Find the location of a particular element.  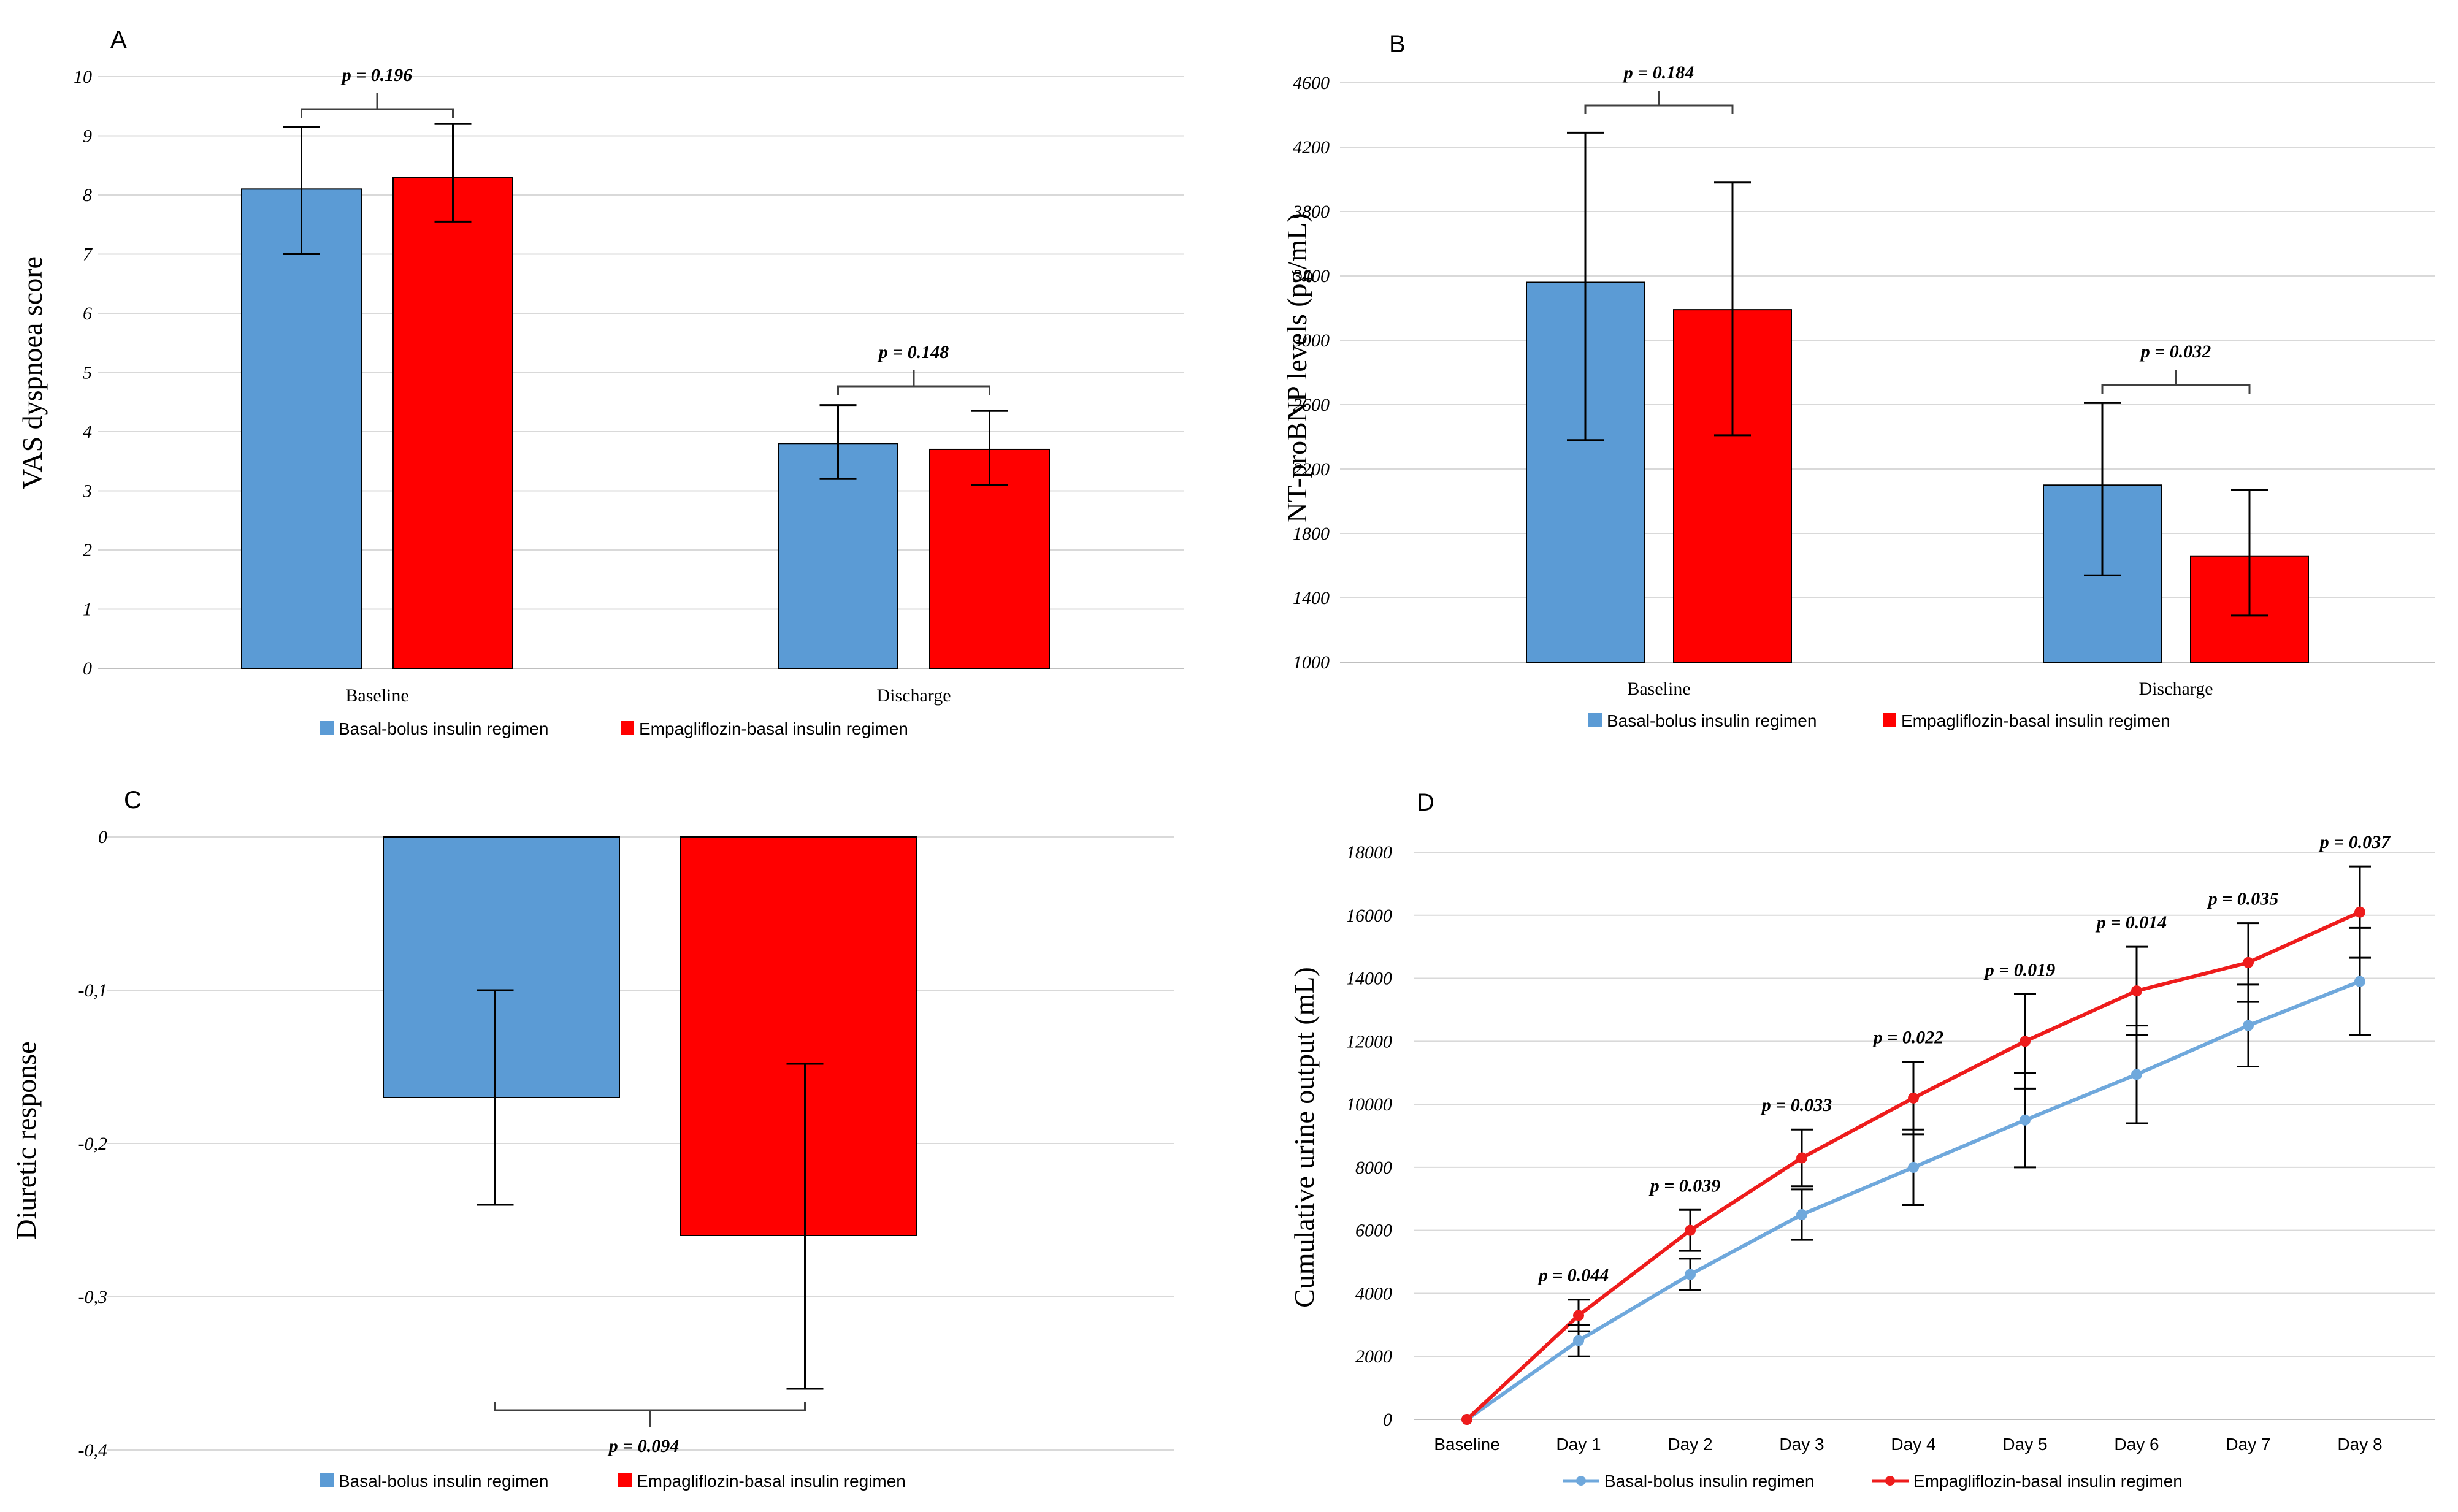

x-tick-label: Day 8 is located at coordinates (2360, 1444).